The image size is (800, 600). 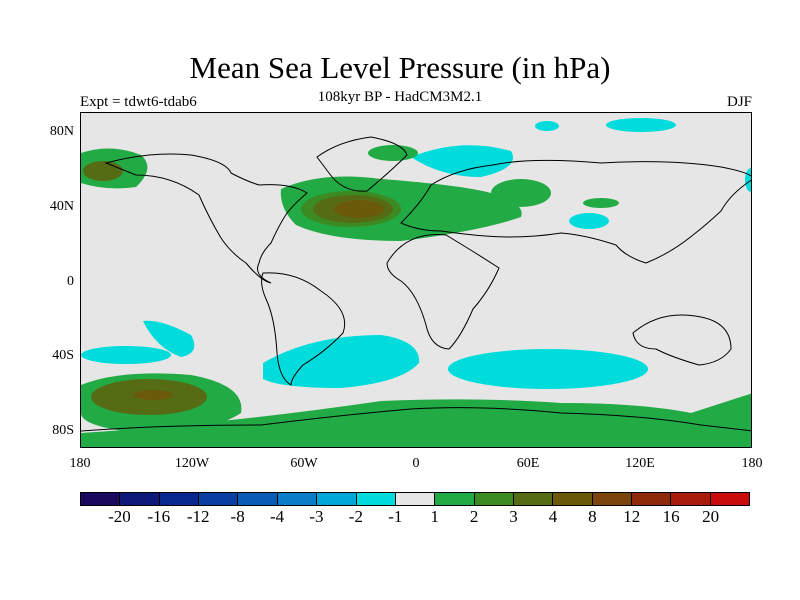 I want to click on lon-label-60e: 60E, so click(x=528, y=463).